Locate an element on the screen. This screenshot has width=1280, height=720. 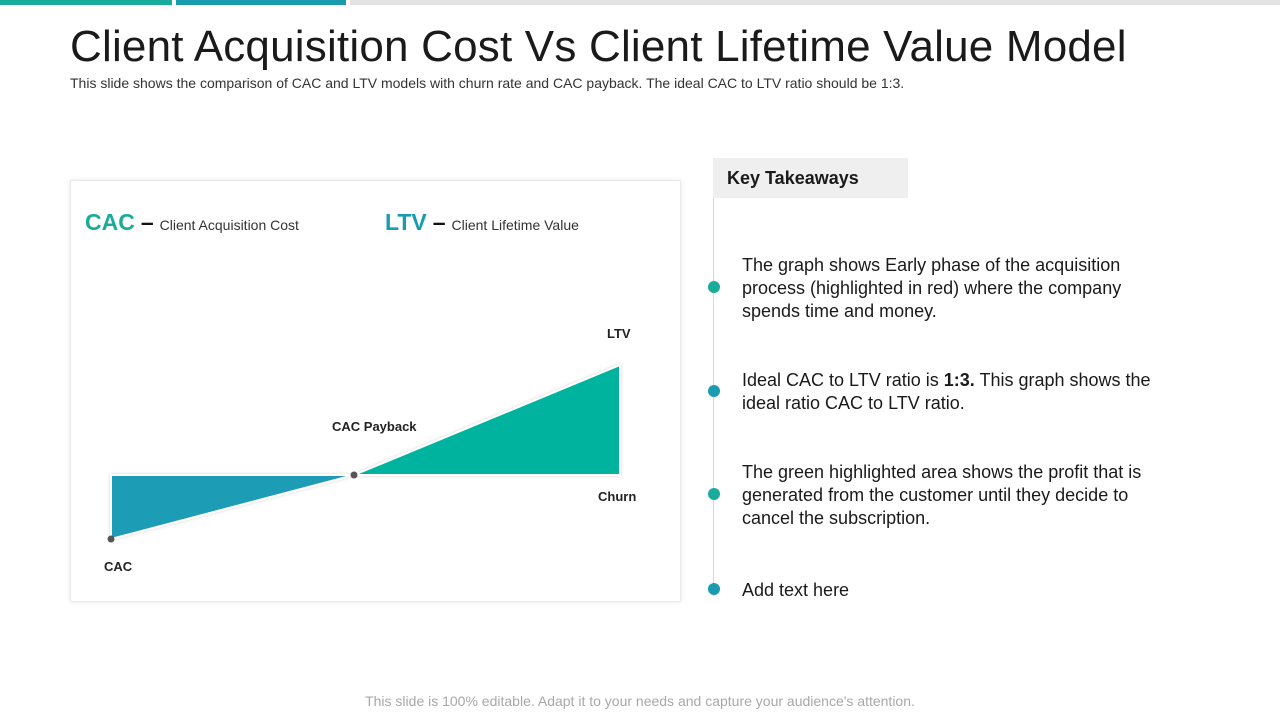
takeaways-timeline-line is located at coordinates (713, 397).